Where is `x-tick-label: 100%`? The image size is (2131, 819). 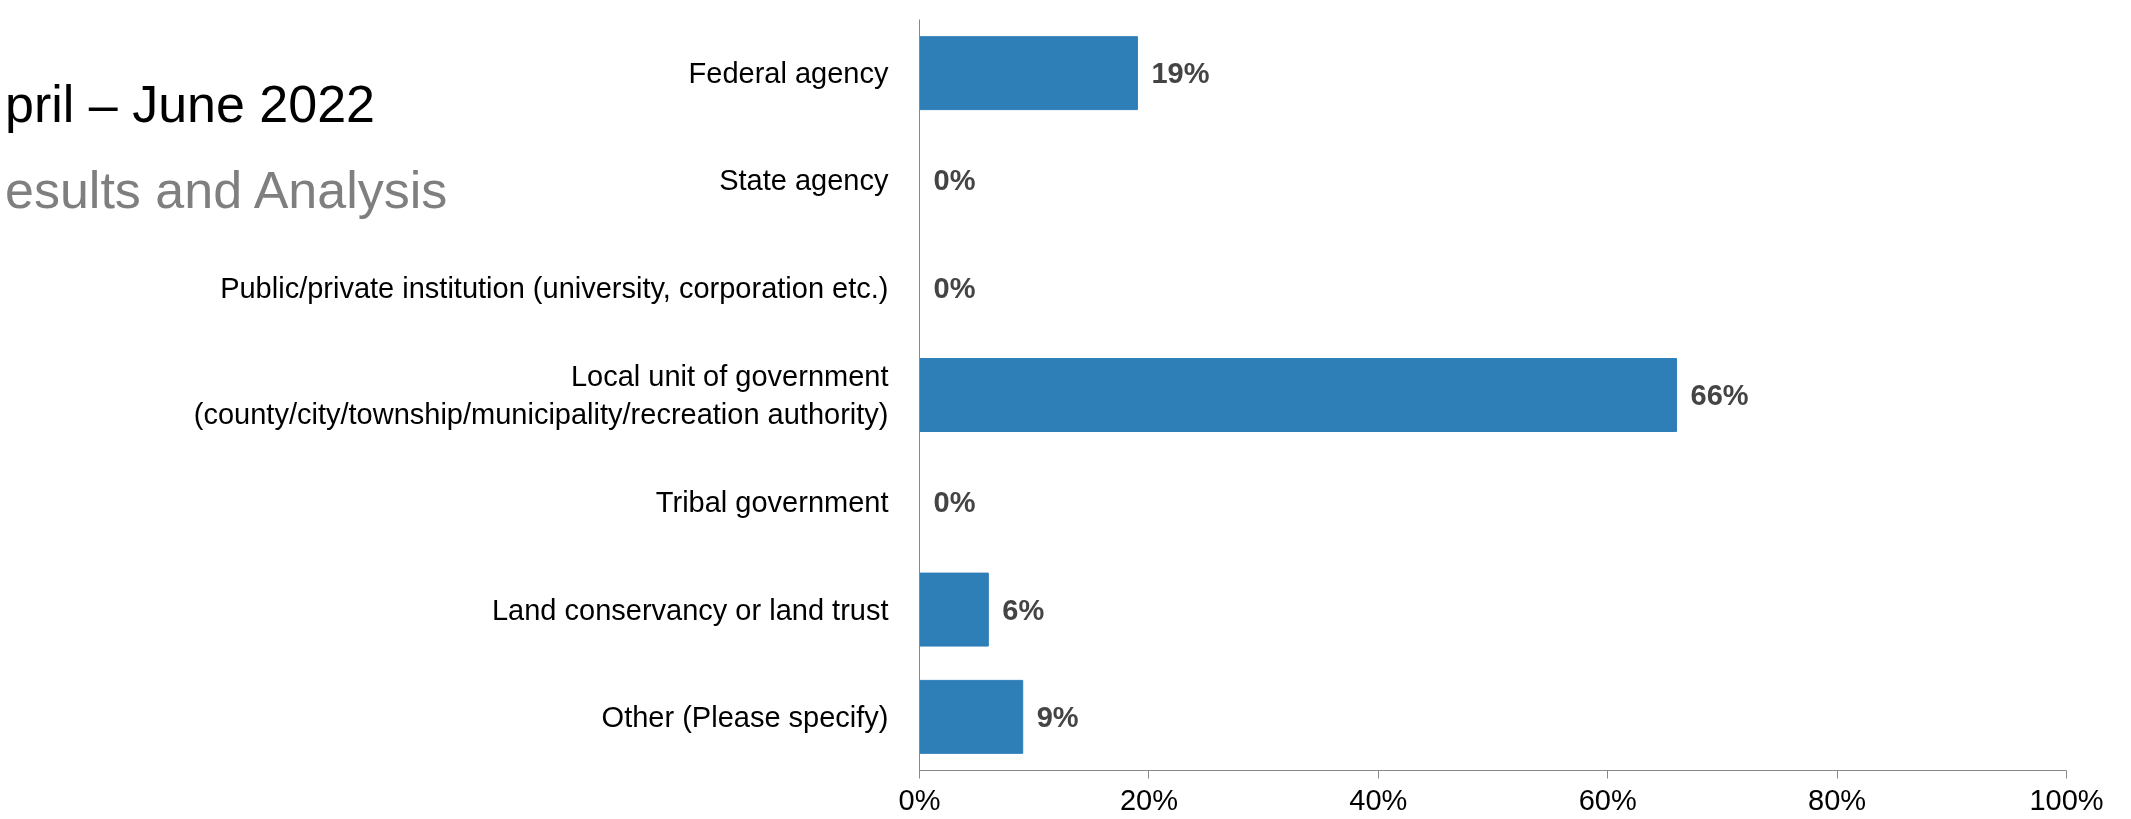
x-tick-label: 100% is located at coordinates (2066, 799).